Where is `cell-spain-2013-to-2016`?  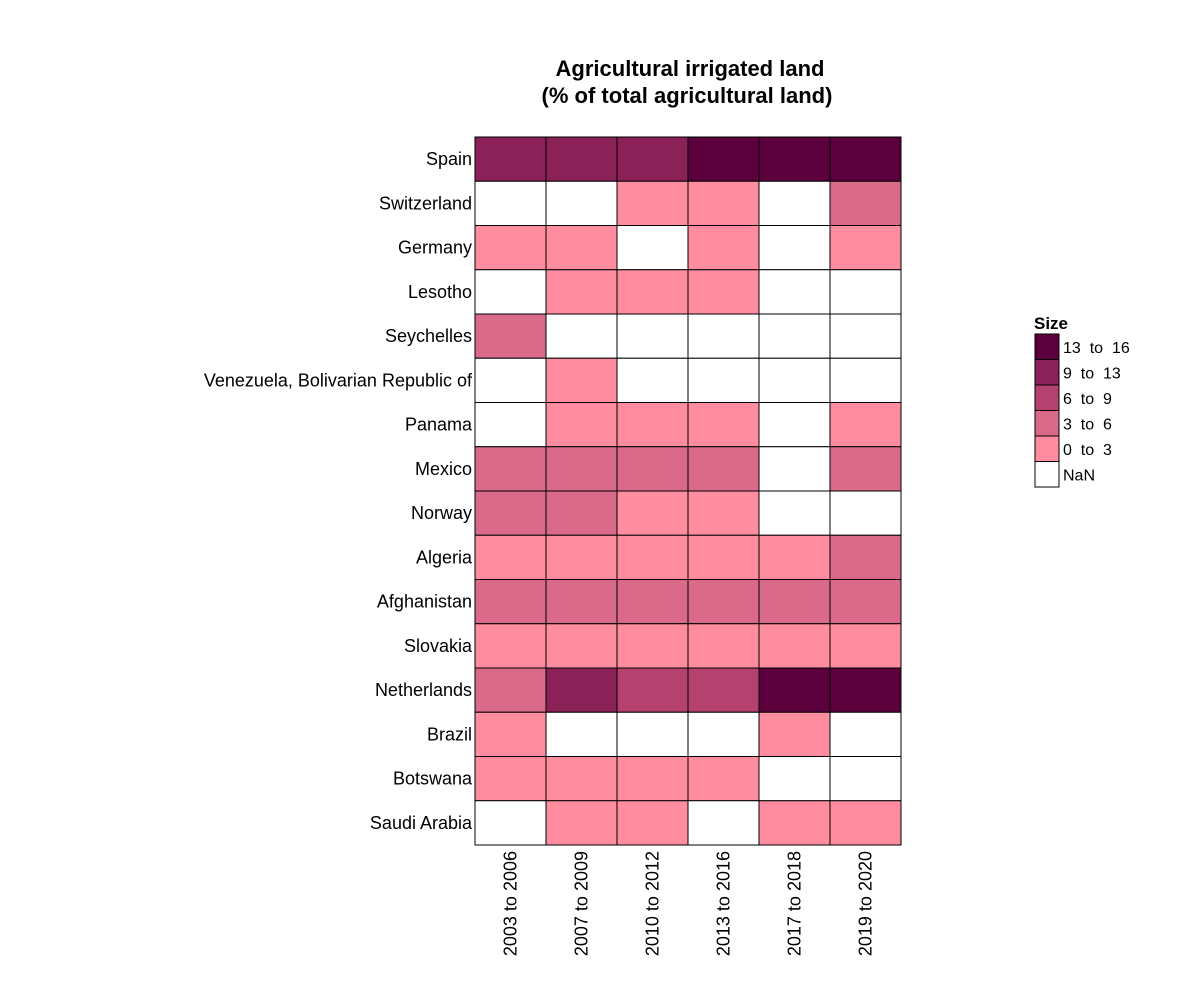 cell-spain-2013-to-2016 is located at coordinates (723, 159).